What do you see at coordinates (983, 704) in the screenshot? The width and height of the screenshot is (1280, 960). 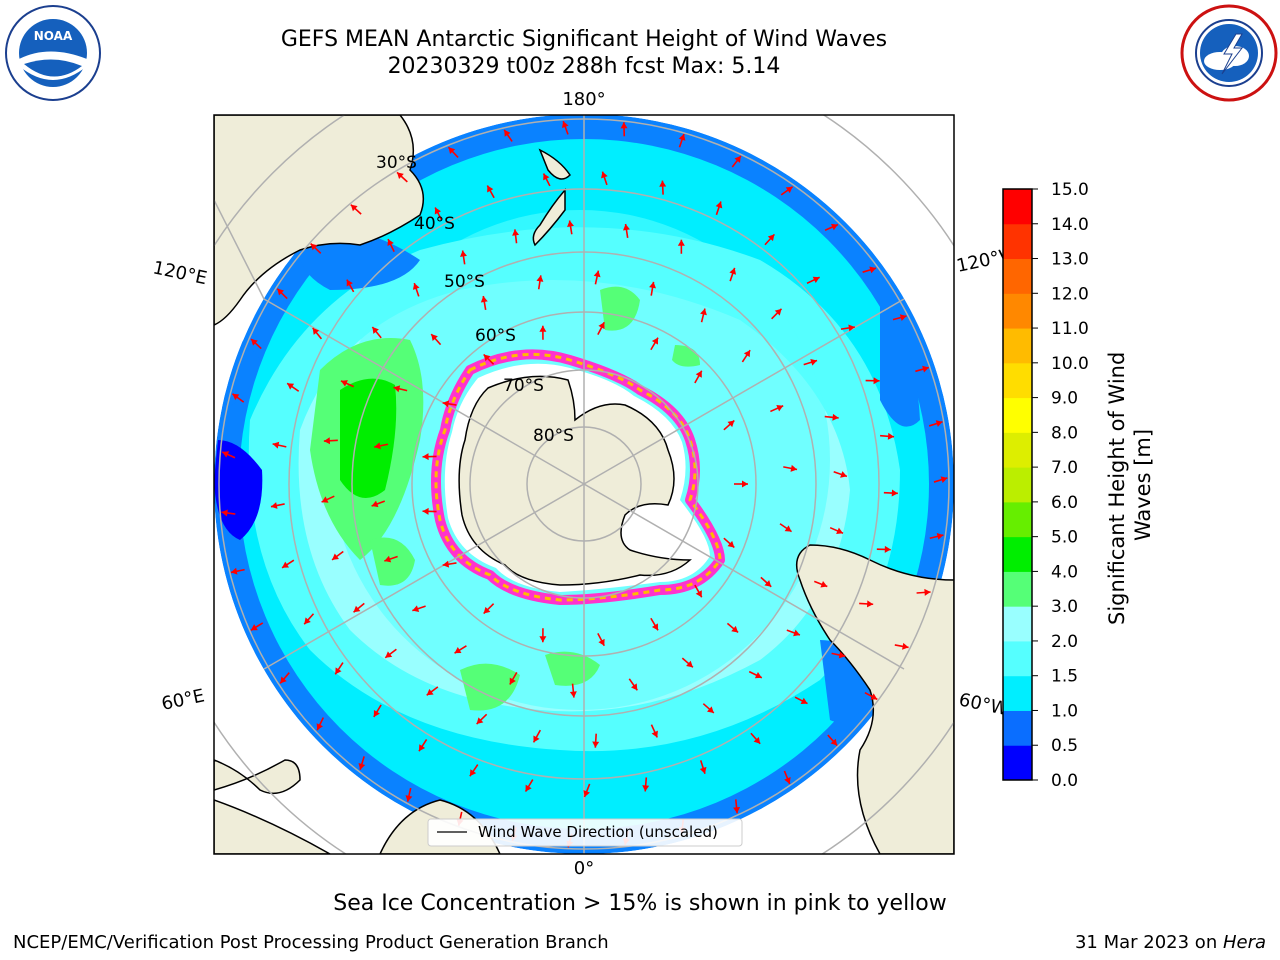 I see `lon-label-60w: 60°W` at bounding box center [983, 704].